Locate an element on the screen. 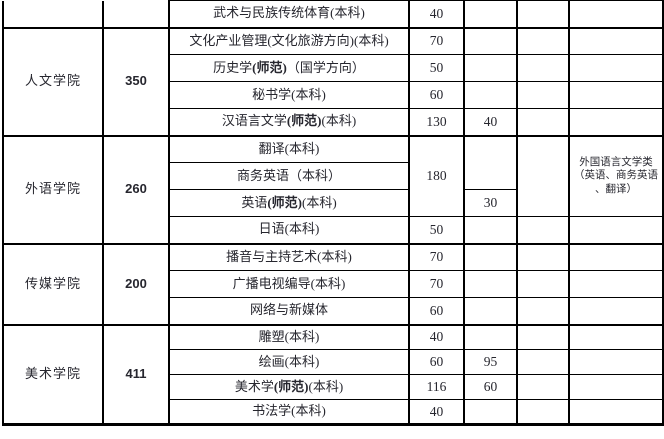 This screenshot has height=439, width=664. table-row: 汉语言文学(师范)(本科) 130 40 is located at coordinates (333, 122).